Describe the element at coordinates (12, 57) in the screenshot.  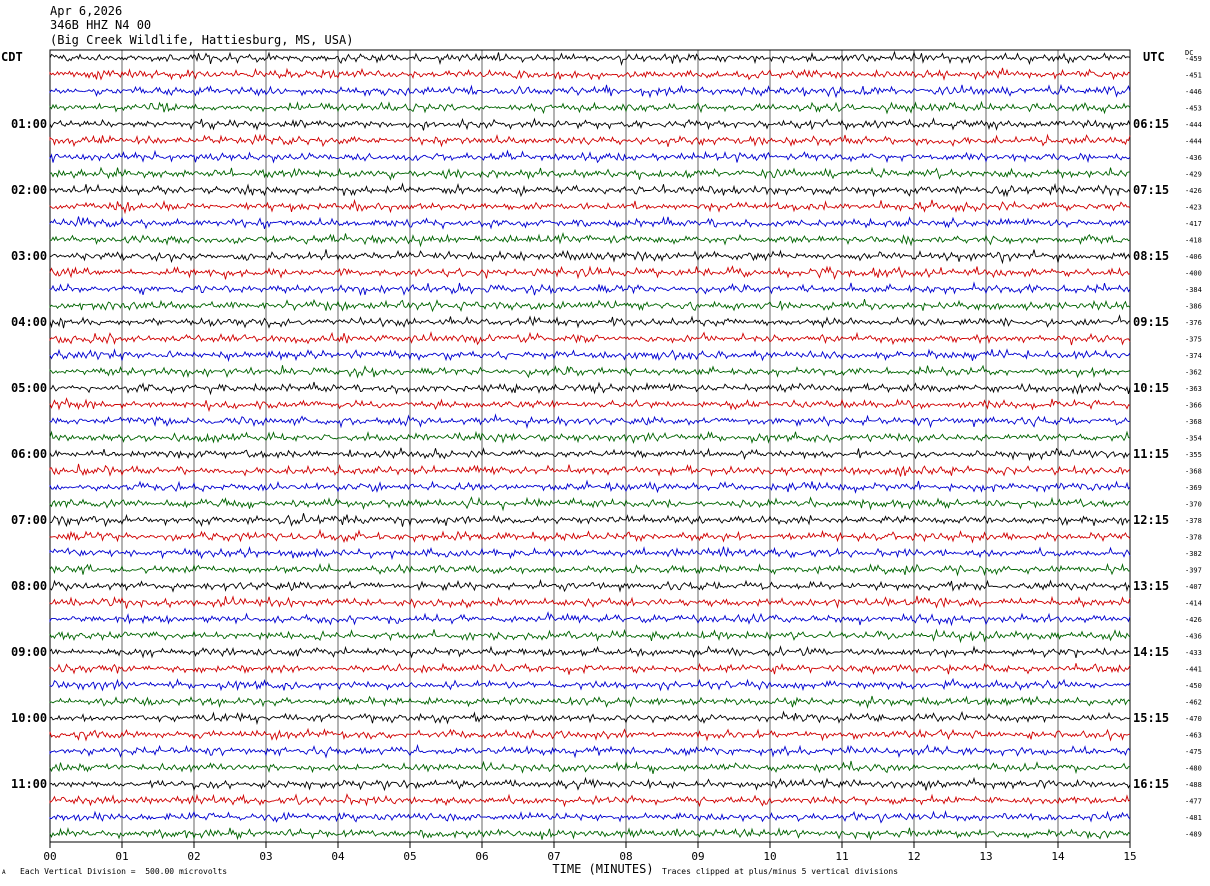
I see `left-timezone-label: CDT` at that location.